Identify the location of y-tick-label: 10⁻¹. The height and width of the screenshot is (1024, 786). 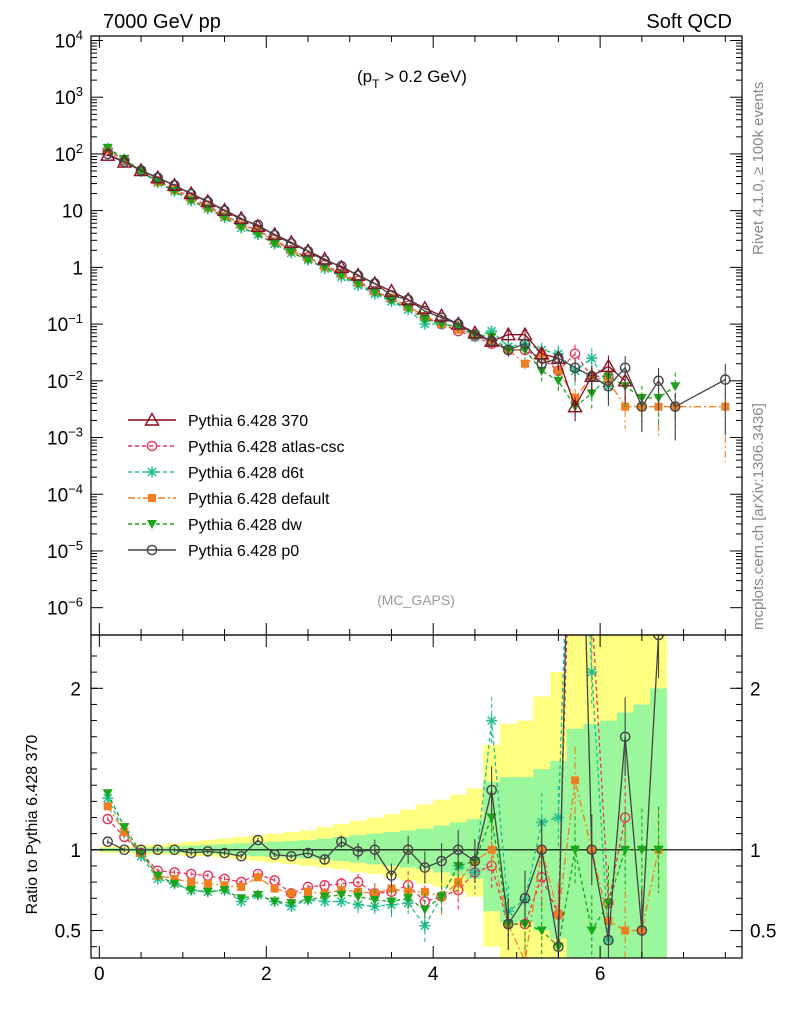
(65, 323).